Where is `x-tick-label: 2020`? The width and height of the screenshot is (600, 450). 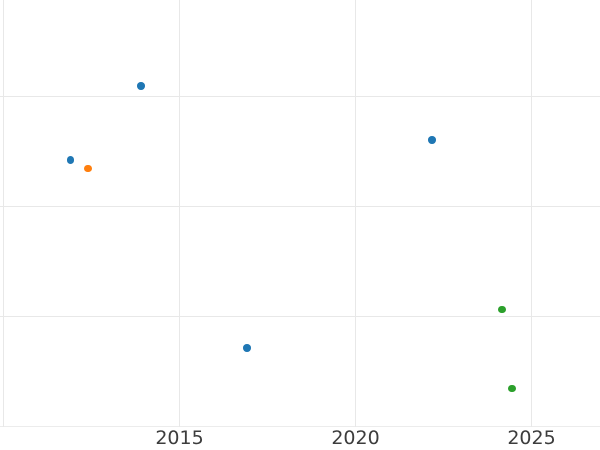 x-tick-label: 2020 is located at coordinates (355, 438).